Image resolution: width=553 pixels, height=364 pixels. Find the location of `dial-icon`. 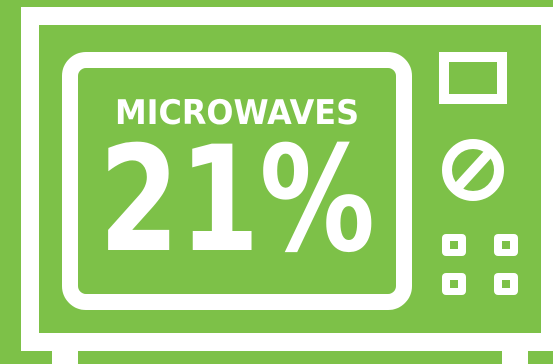

dial-icon is located at coordinates (473, 170).